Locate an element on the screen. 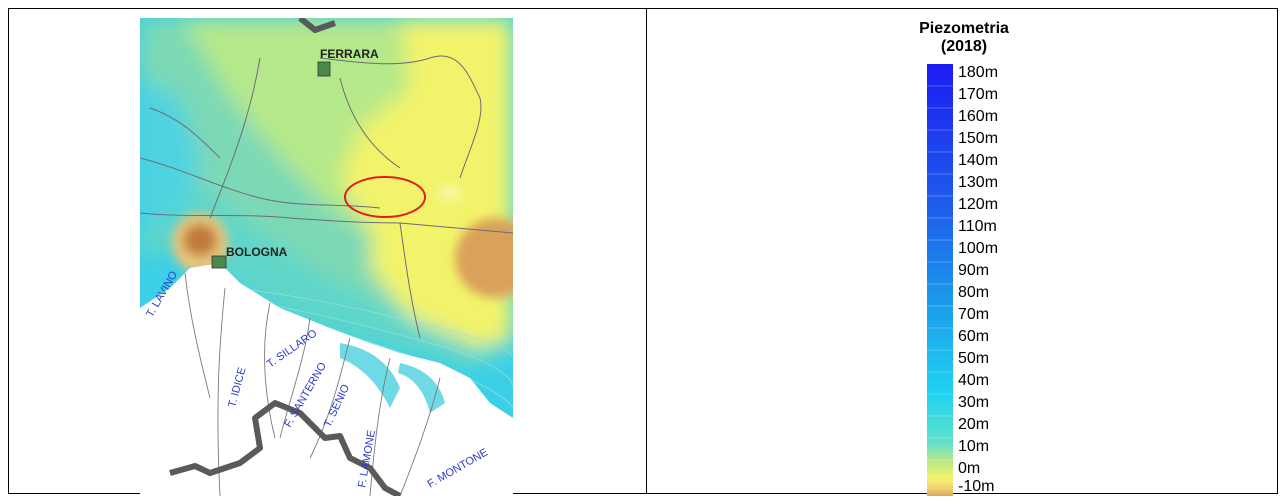 Image resolution: width=1287 pixels, height=500 pixels. city-label-bologna: BOLOGNA is located at coordinates (257, 252).